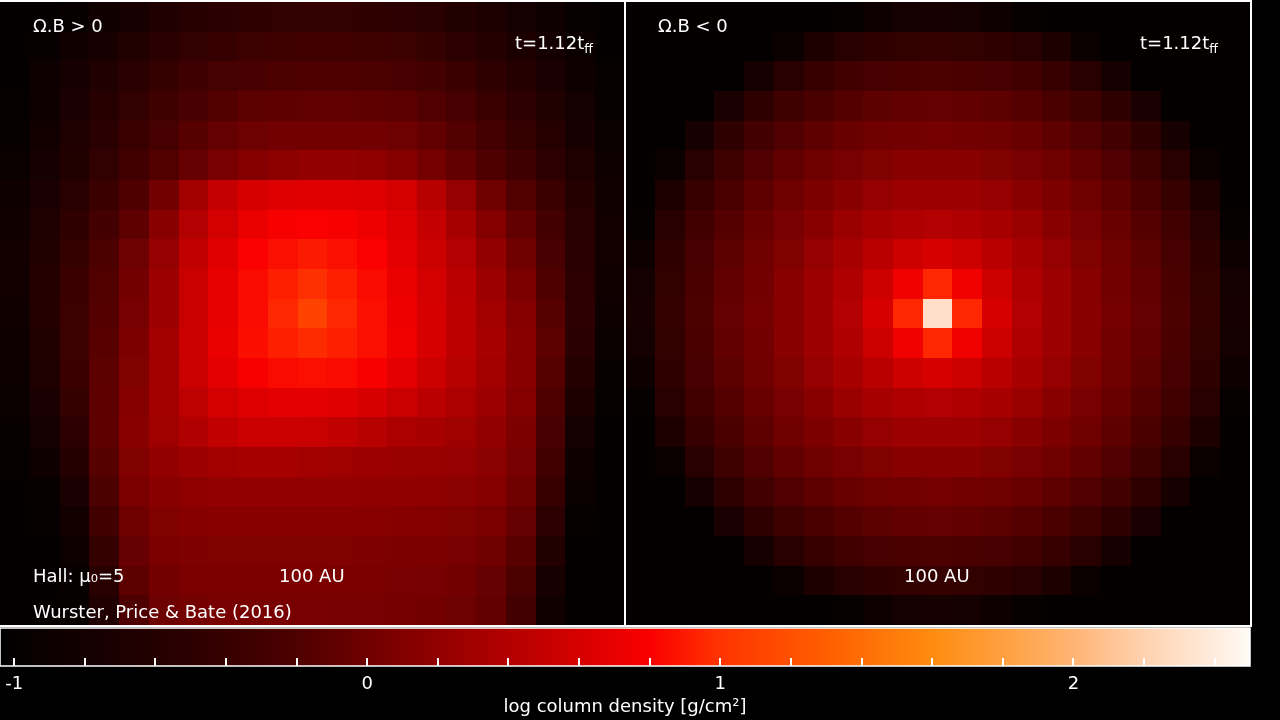  What do you see at coordinates (367, 682) in the screenshot?
I see `color-bar-label: 0` at bounding box center [367, 682].